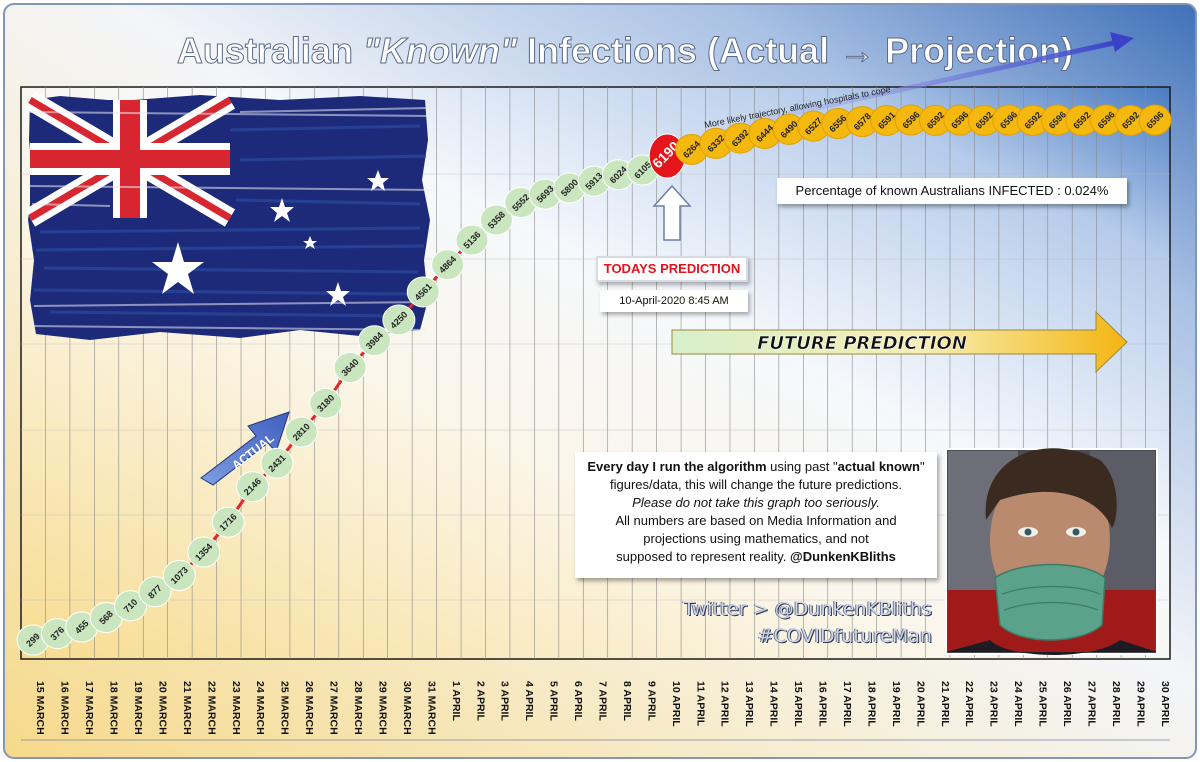 The image size is (1200, 762). Describe the element at coordinates (766, 623) in the screenshot. I see `twitter-credit: Twitter > @DunkenKBliths #COVIDfutureMan` at that location.